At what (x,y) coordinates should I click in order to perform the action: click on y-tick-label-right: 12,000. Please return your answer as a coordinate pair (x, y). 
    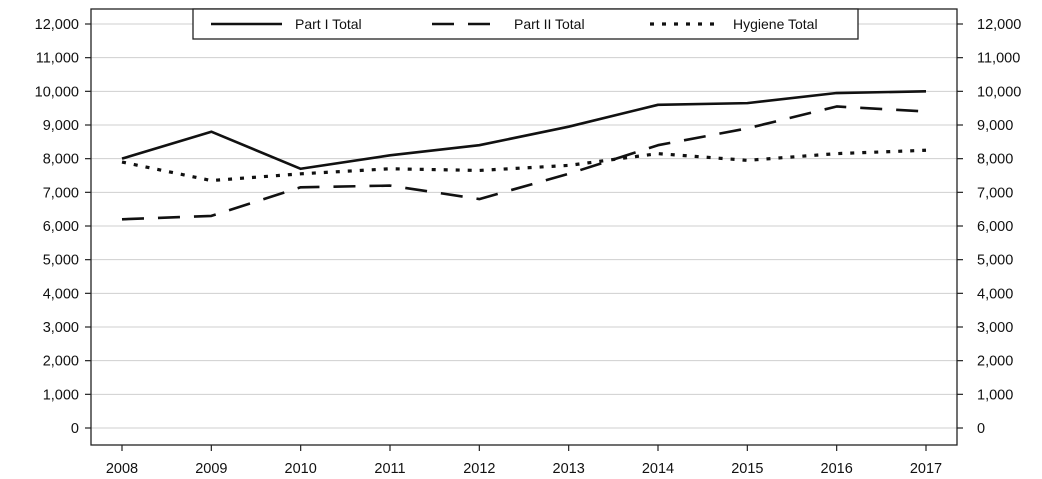
    Looking at the image, I should click on (999, 25).